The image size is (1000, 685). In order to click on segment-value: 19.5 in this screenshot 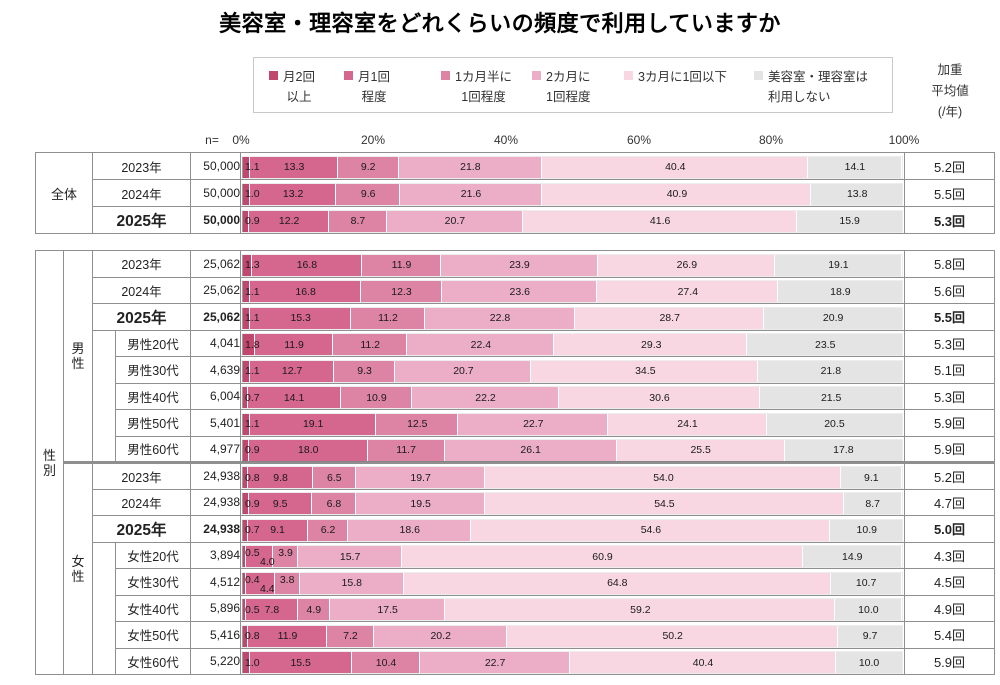, I will do `click(420, 503)`.